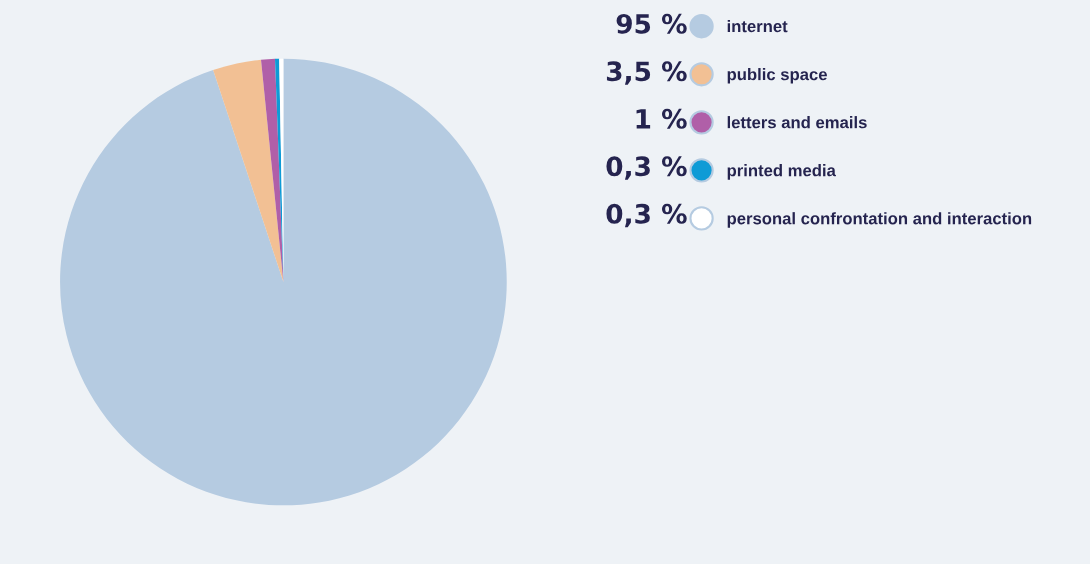 This screenshot has height=564, width=1090. I want to click on data-label: 1 %, so click(661, 118).